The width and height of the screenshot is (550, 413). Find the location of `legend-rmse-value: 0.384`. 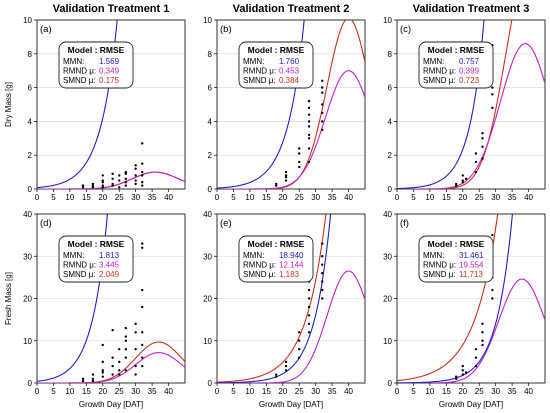

legend-rmse-value: 0.384 is located at coordinates (289, 80).